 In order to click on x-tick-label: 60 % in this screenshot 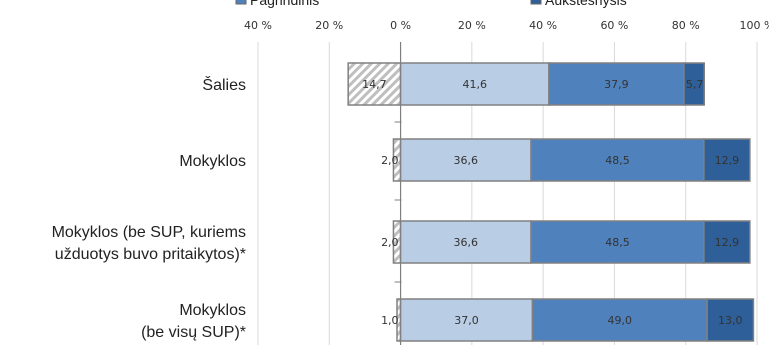, I will do `click(614, 25)`.